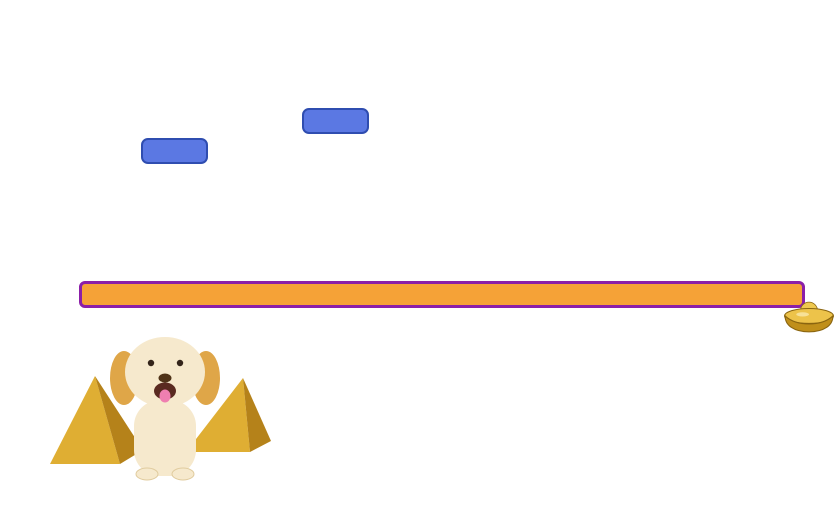 Image resolution: width=839 pixels, height=520 pixels. I want to click on legend, so click(72, 340).